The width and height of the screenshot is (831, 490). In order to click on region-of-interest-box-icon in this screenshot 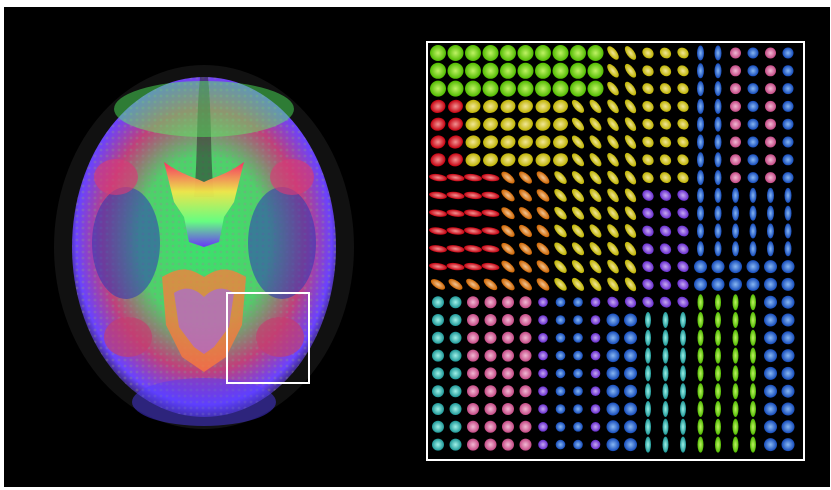, I will do `click(268, 338)`.